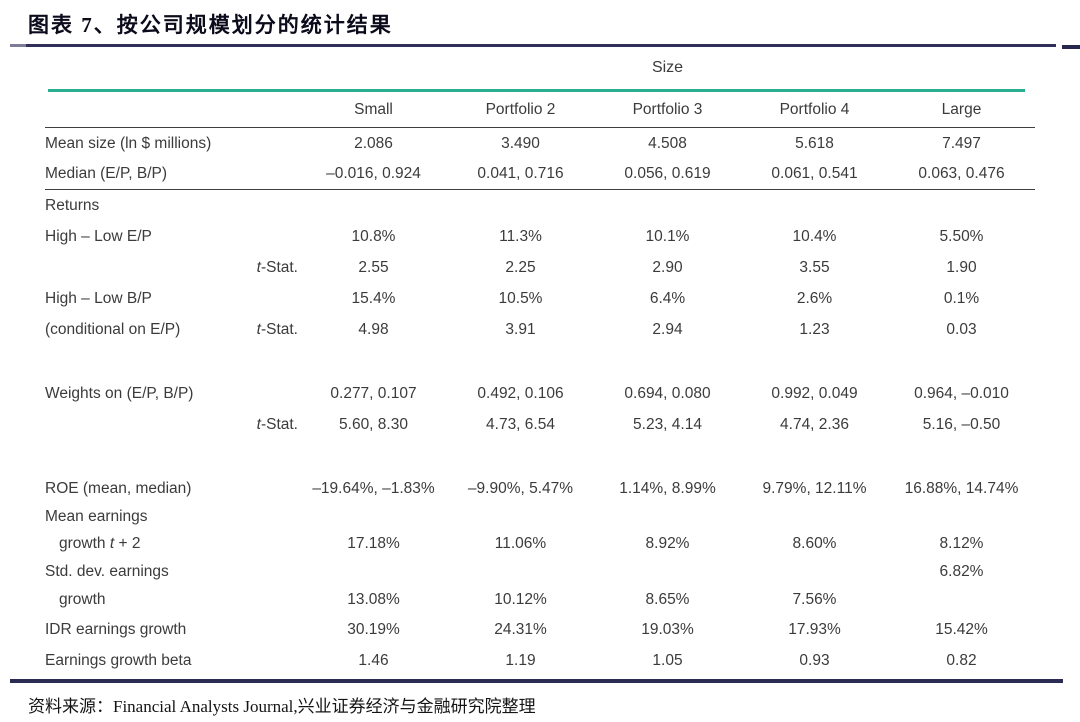 Image resolution: width=1080 pixels, height=722 pixels. What do you see at coordinates (373, 543) in the screenshot?
I see `cell-small: 17.18%` at bounding box center [373, 543].